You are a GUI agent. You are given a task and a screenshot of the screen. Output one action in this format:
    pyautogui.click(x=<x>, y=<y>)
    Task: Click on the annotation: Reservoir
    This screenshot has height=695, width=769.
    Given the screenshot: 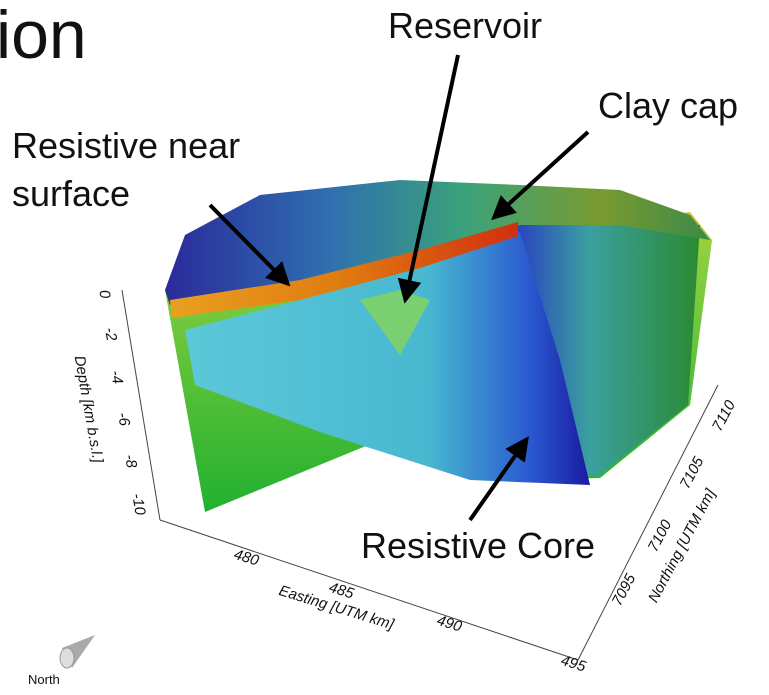 What is the action you would take?
    pyautogui.click(x=465, y=25)
    